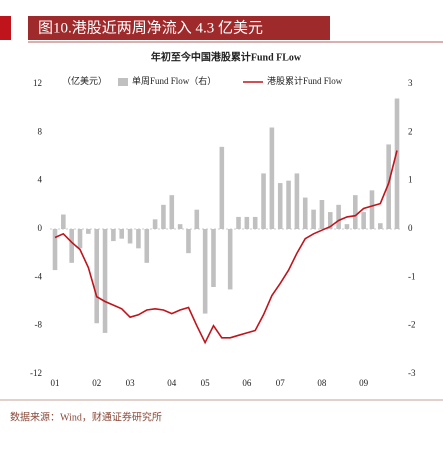 The height and width of the screenshot is (452, 443). What do you see at coordinates (131, 383) in the screenshot?
I see `x-tick-label: 03` at bounding box center [131, 383].